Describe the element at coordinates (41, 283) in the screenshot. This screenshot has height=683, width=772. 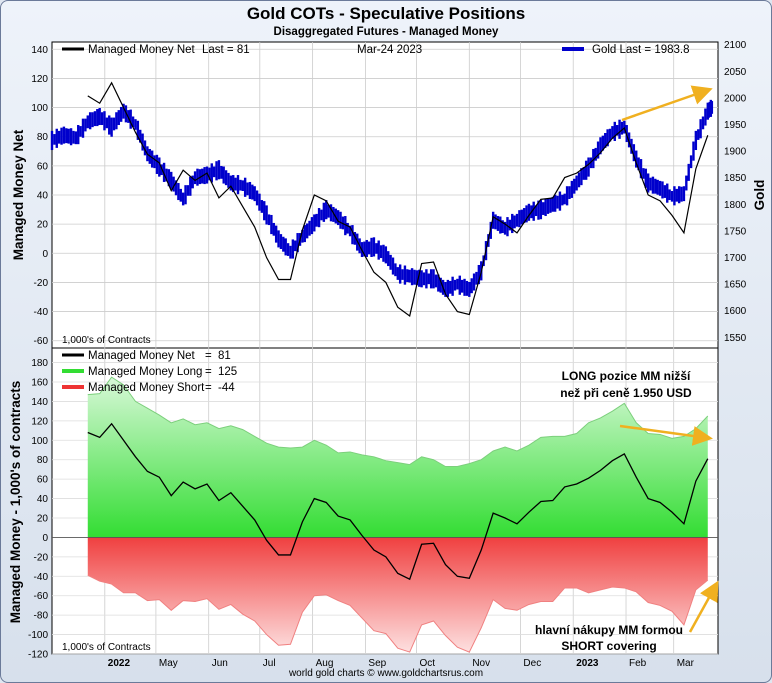
I see `top-y-tick-label: -20` at that location.